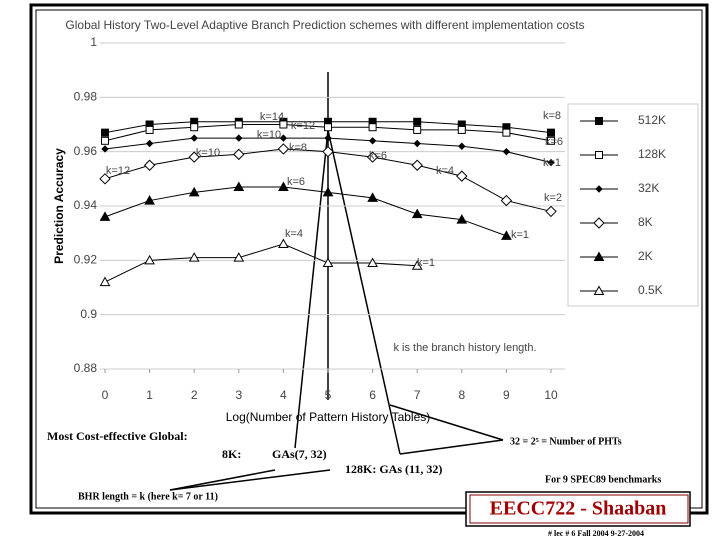 This screenshot has width=720, height=540. Describe the element at coordinates (299, 454) in the screenshot. I see `gas-8k: GAs(7, 32)` at that location.